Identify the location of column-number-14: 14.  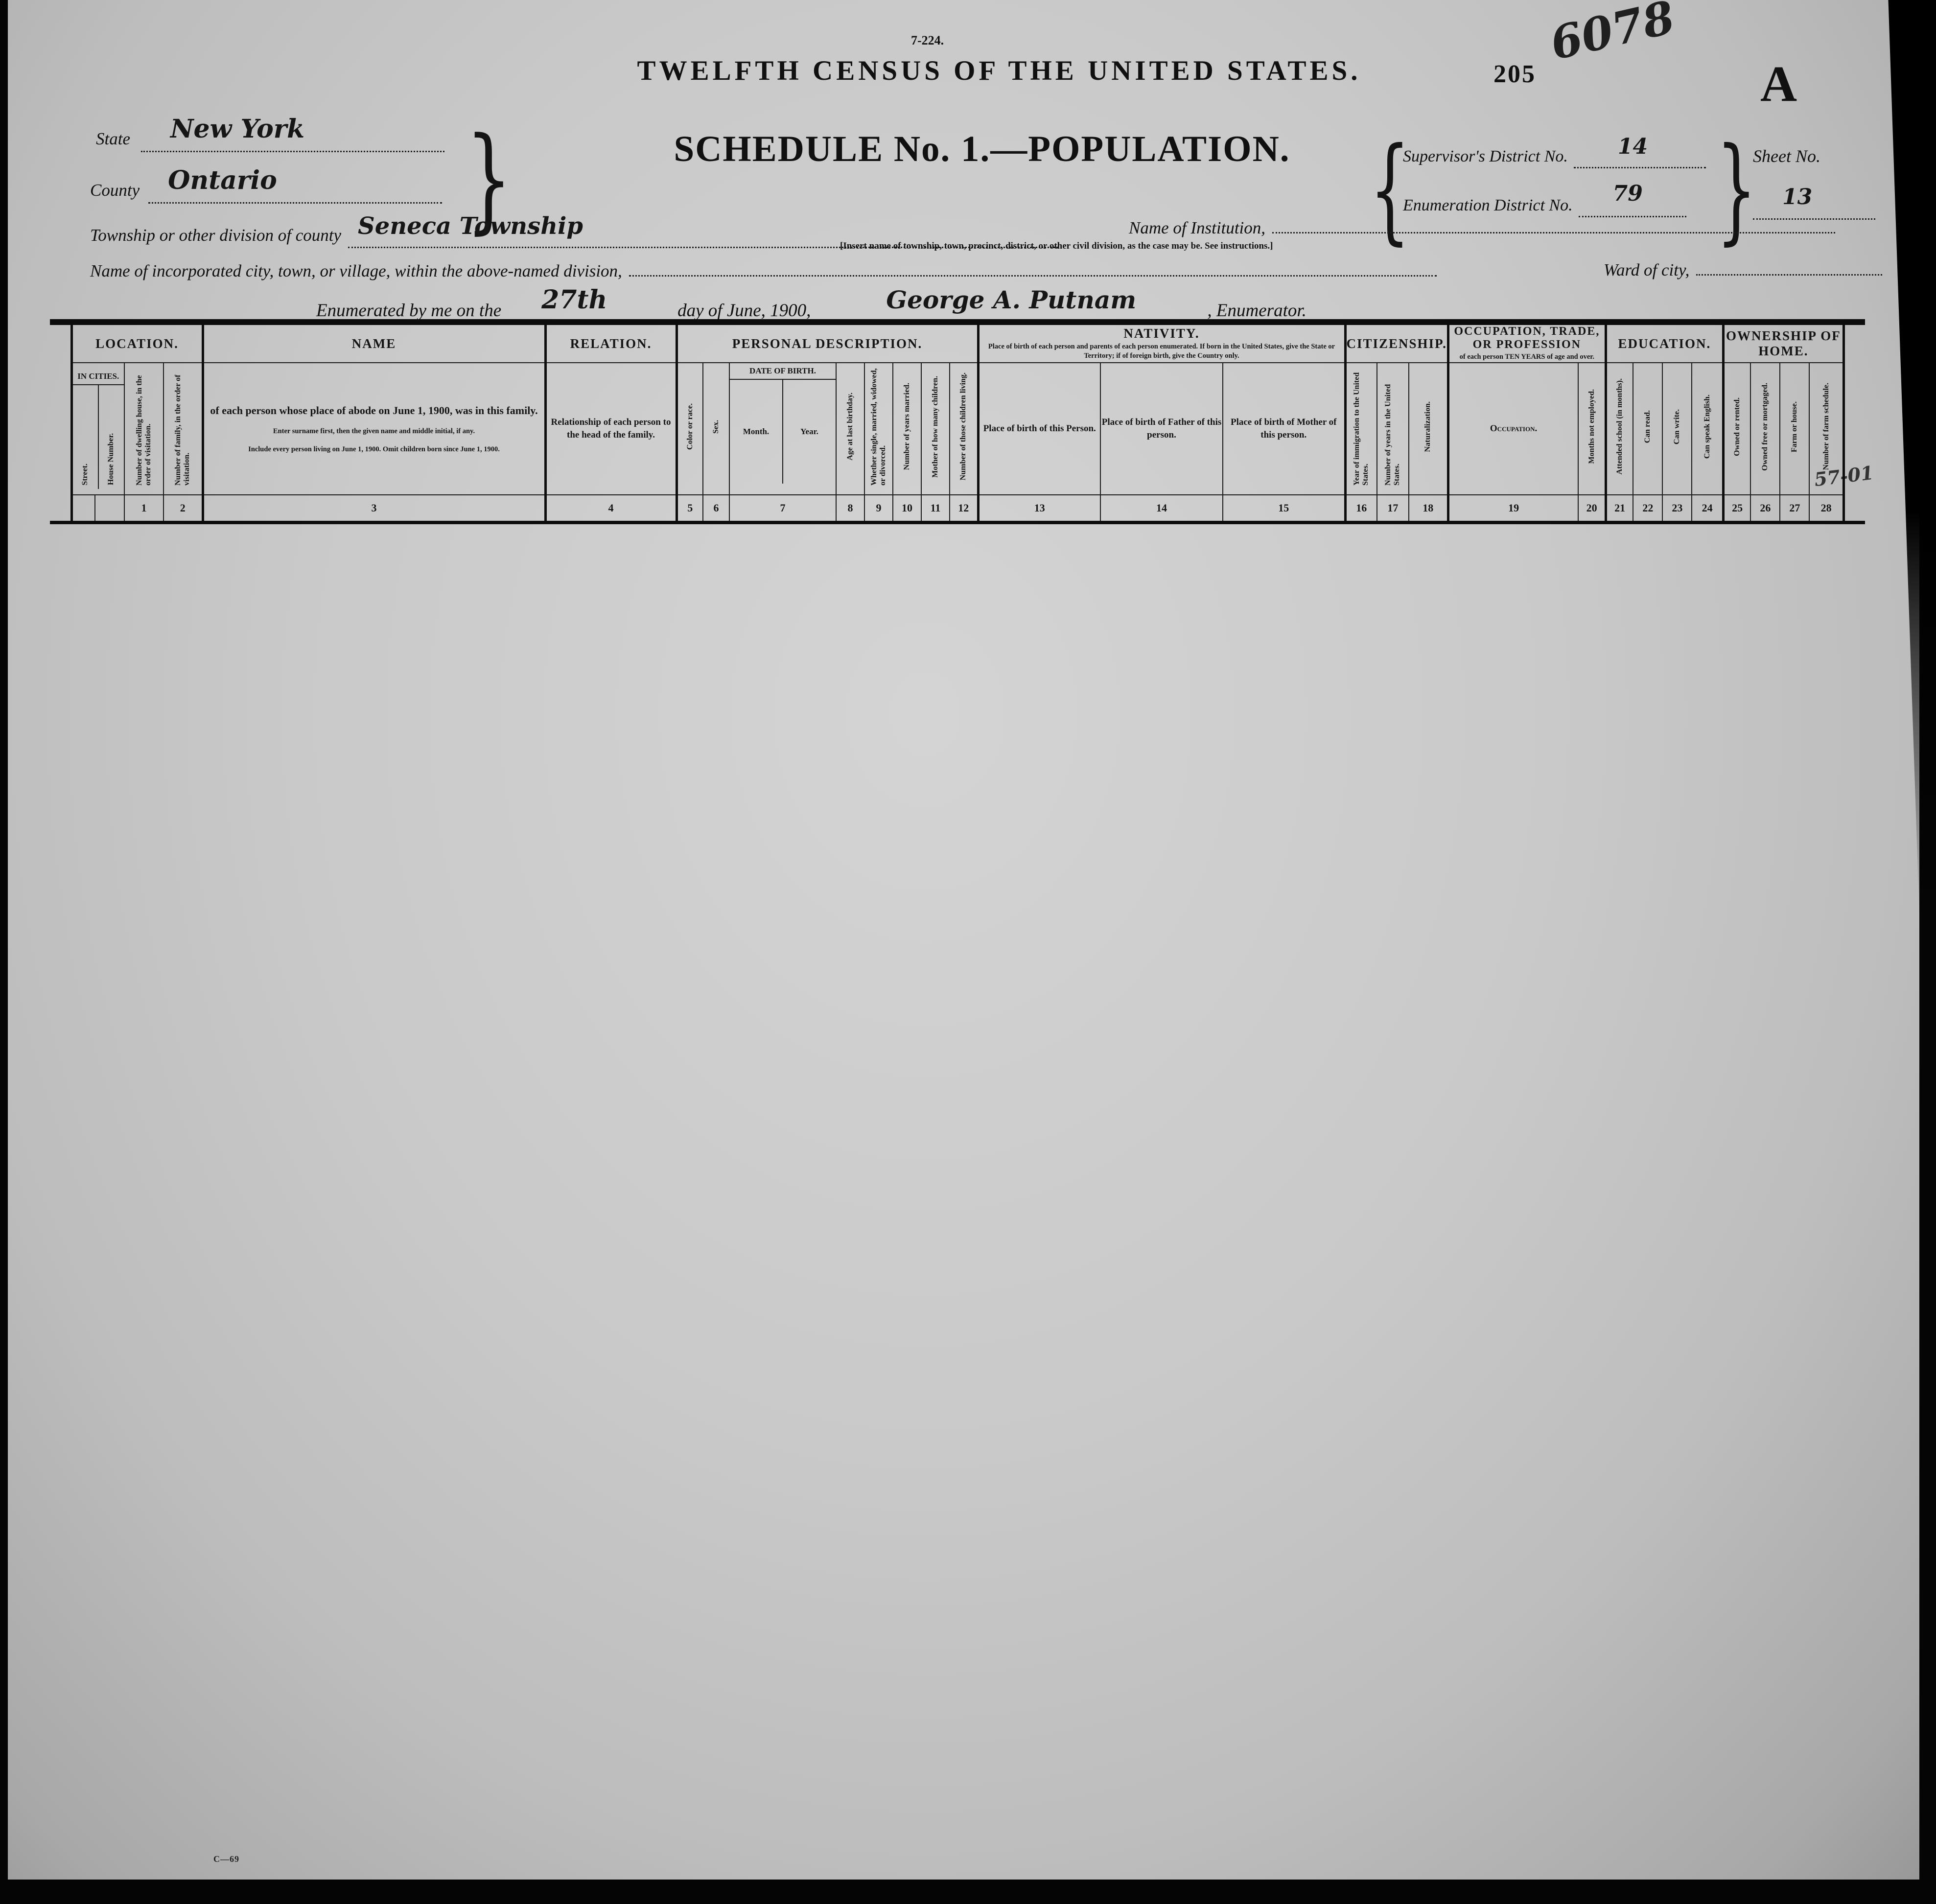
(1161, 508).